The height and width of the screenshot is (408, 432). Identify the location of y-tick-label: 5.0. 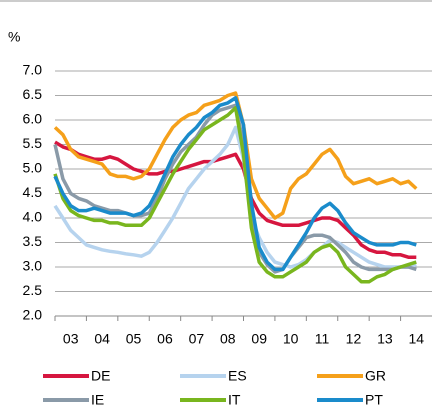
(33, 168).